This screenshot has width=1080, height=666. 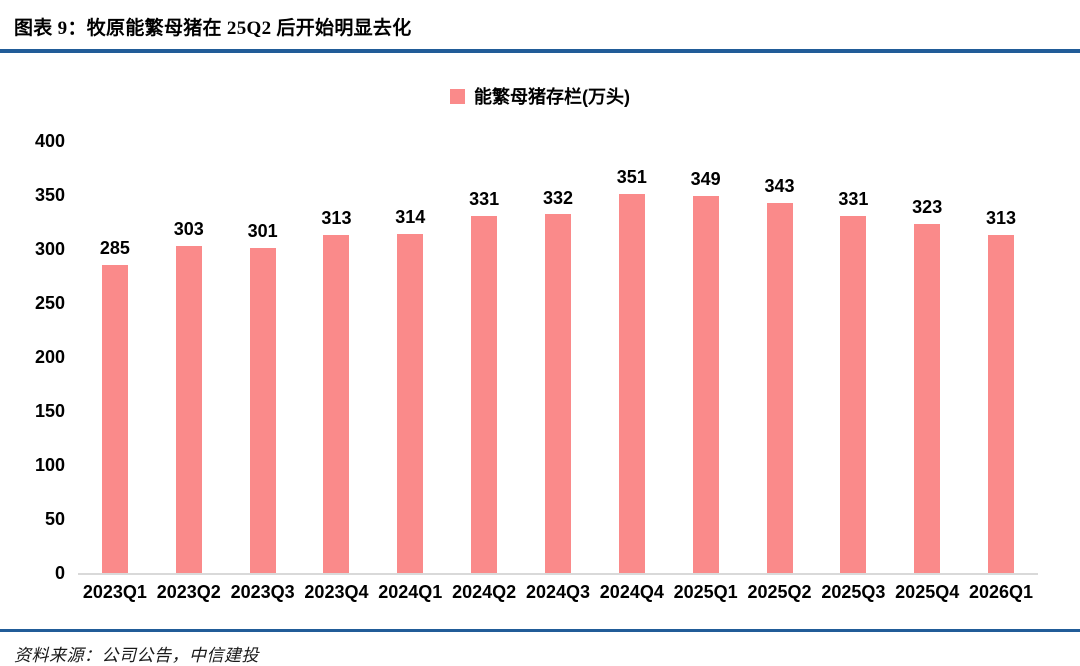 I want to click on x-tick-label: 2025Q4, so click(x=927, y=592).